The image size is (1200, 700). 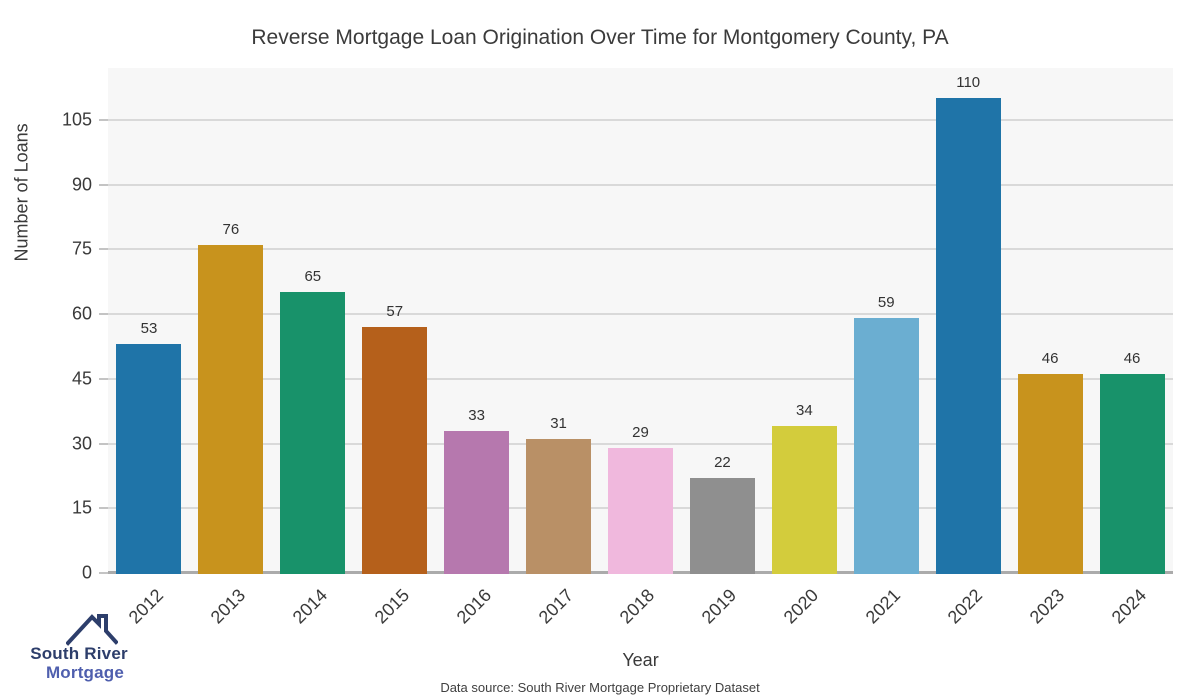 What do you see at coordinates (76, 119) in the screenshot?
I see `y-tick-label-105: 105` at bounding box center [76, 119].